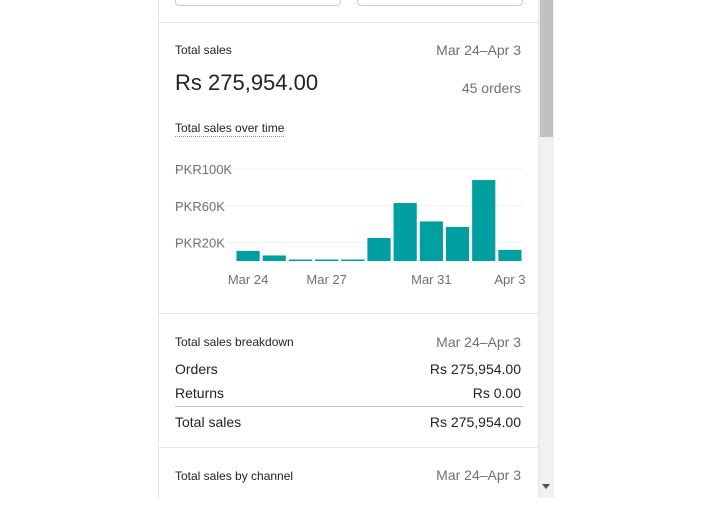 This screenshot has width=712, height=512. Describe the element at coordinates (200, 206) in the screenshot. I see `y-tick-label: PKR60K` at that location.